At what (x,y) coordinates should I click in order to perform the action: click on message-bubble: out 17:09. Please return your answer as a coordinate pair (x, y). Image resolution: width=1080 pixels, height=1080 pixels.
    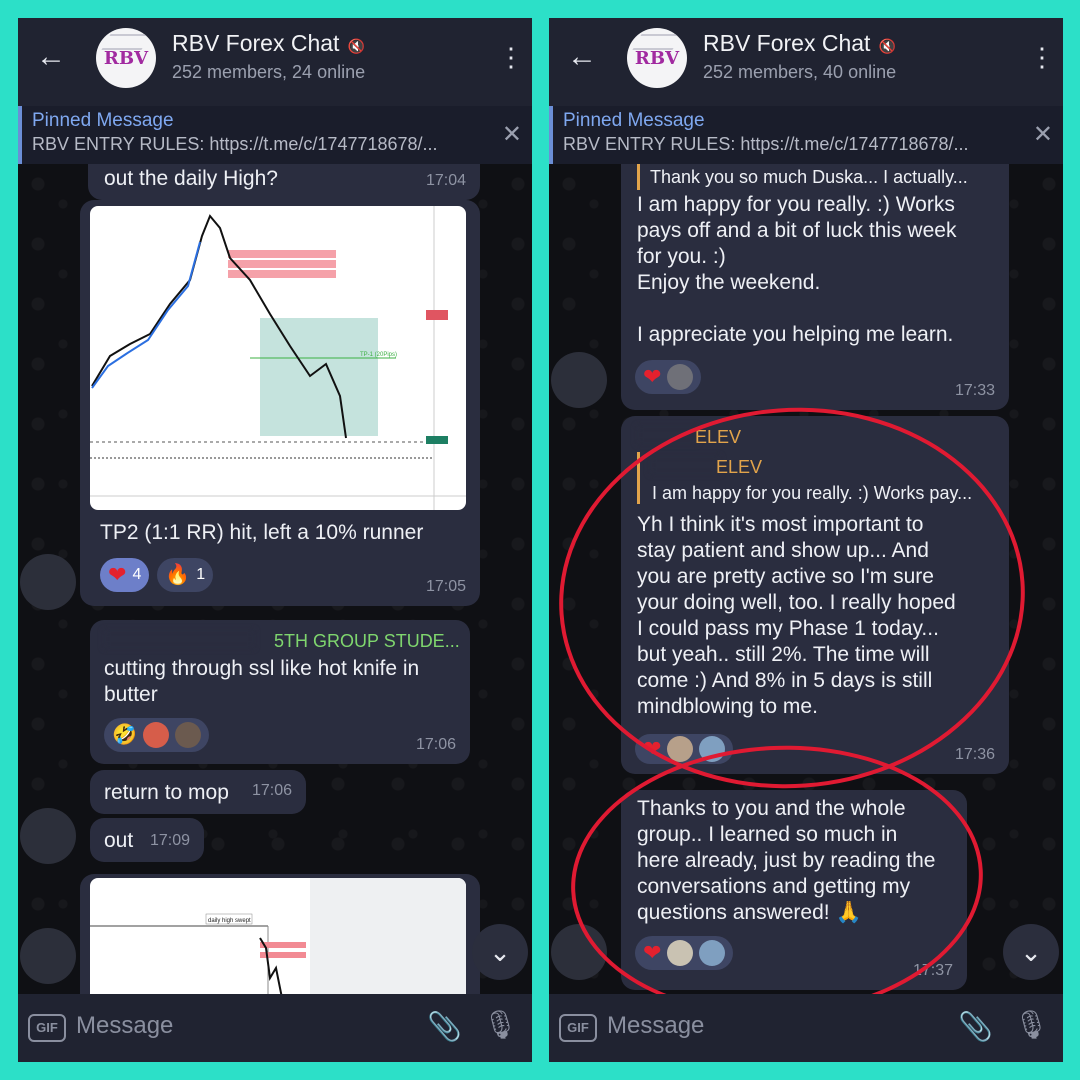
    Looking at the image, I should click on (147, 840).